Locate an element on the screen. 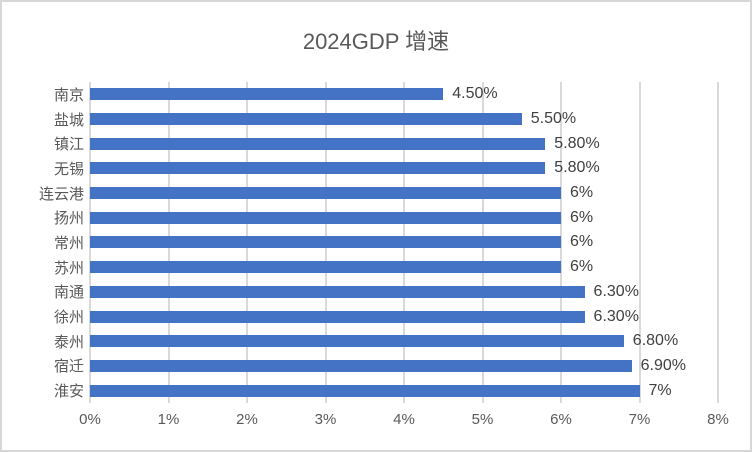  bar-value-label: 5.50% is located at coordinates (553, 119).